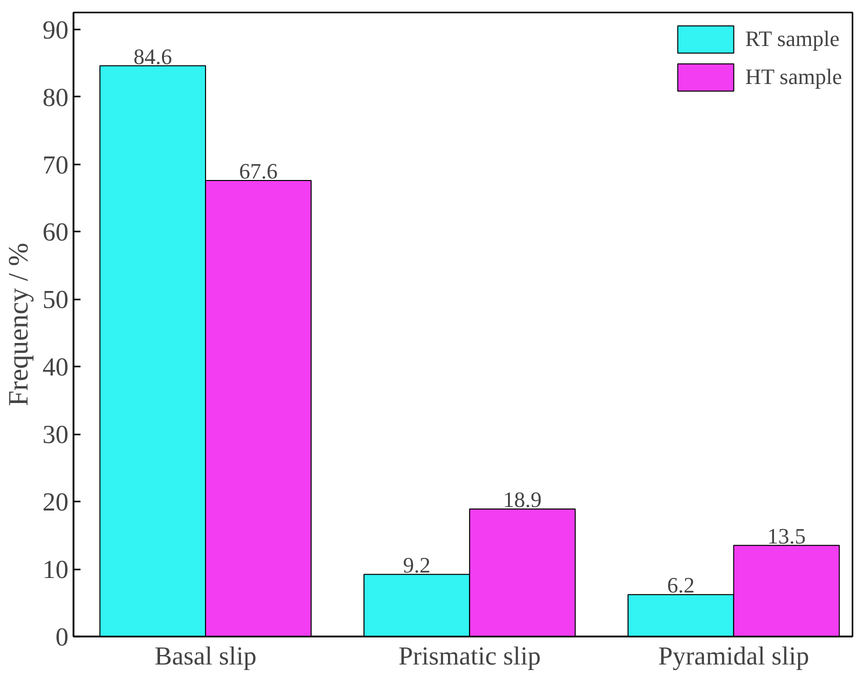  What do you see at coordinates (417, 565) in the screenshot?
I see `data-label: 9.2` at bounding box center [417, 565].